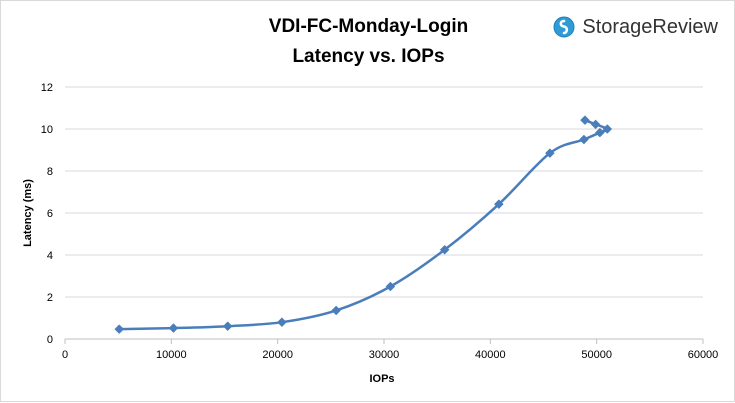  I want to click on x-tick-label: 50000, so click(596, 355).